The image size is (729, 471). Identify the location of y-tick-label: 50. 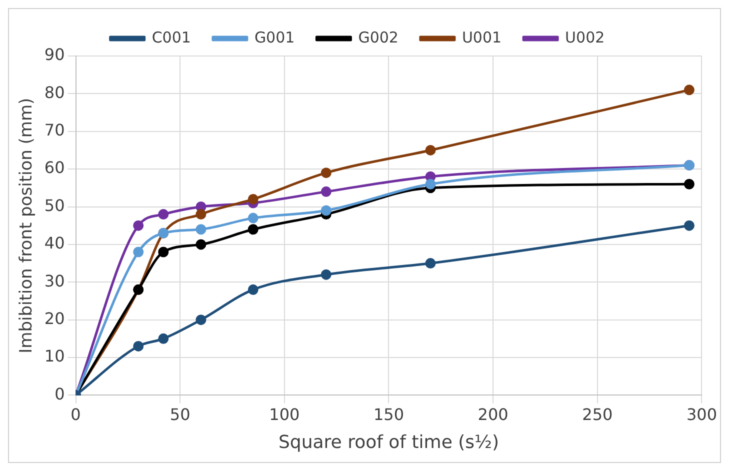
(54, 205).